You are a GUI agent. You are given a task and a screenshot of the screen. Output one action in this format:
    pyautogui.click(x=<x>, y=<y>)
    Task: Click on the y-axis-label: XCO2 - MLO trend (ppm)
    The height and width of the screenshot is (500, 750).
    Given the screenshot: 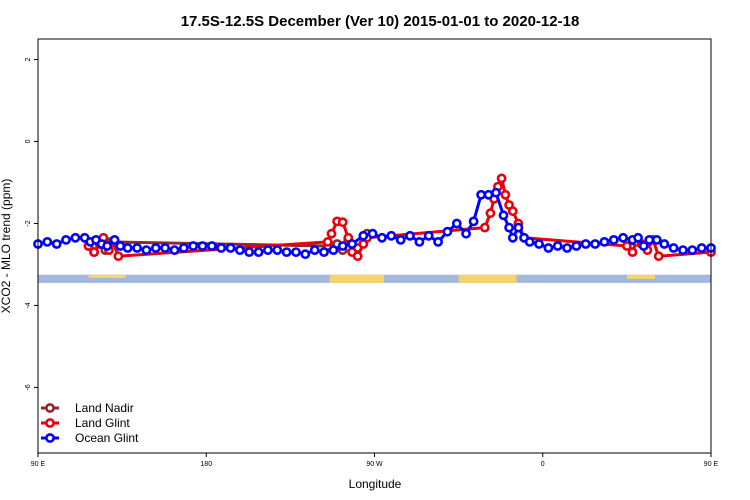 What is the action you would take?
    pyautogui.click(x=6, y=246)
    